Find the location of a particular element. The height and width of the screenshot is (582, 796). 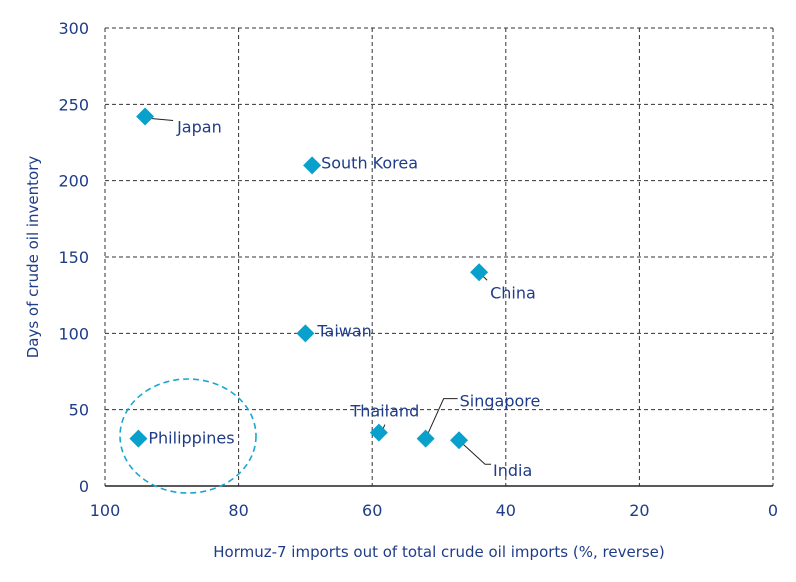

y-tick-label: 200 is located at coordinates (73, 181).